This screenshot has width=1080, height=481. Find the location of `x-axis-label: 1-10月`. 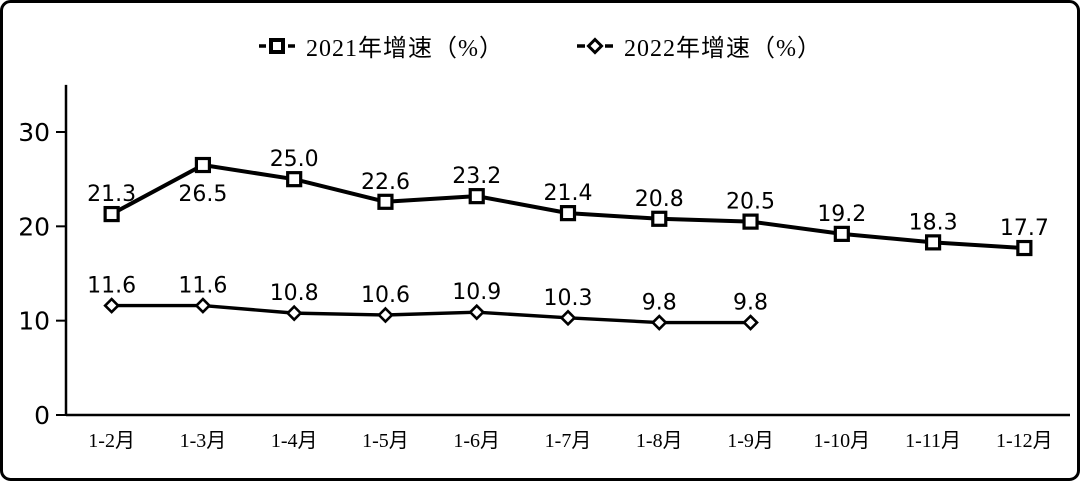

x-axis-label: 1-10月 is located at coordinates (841, 441).